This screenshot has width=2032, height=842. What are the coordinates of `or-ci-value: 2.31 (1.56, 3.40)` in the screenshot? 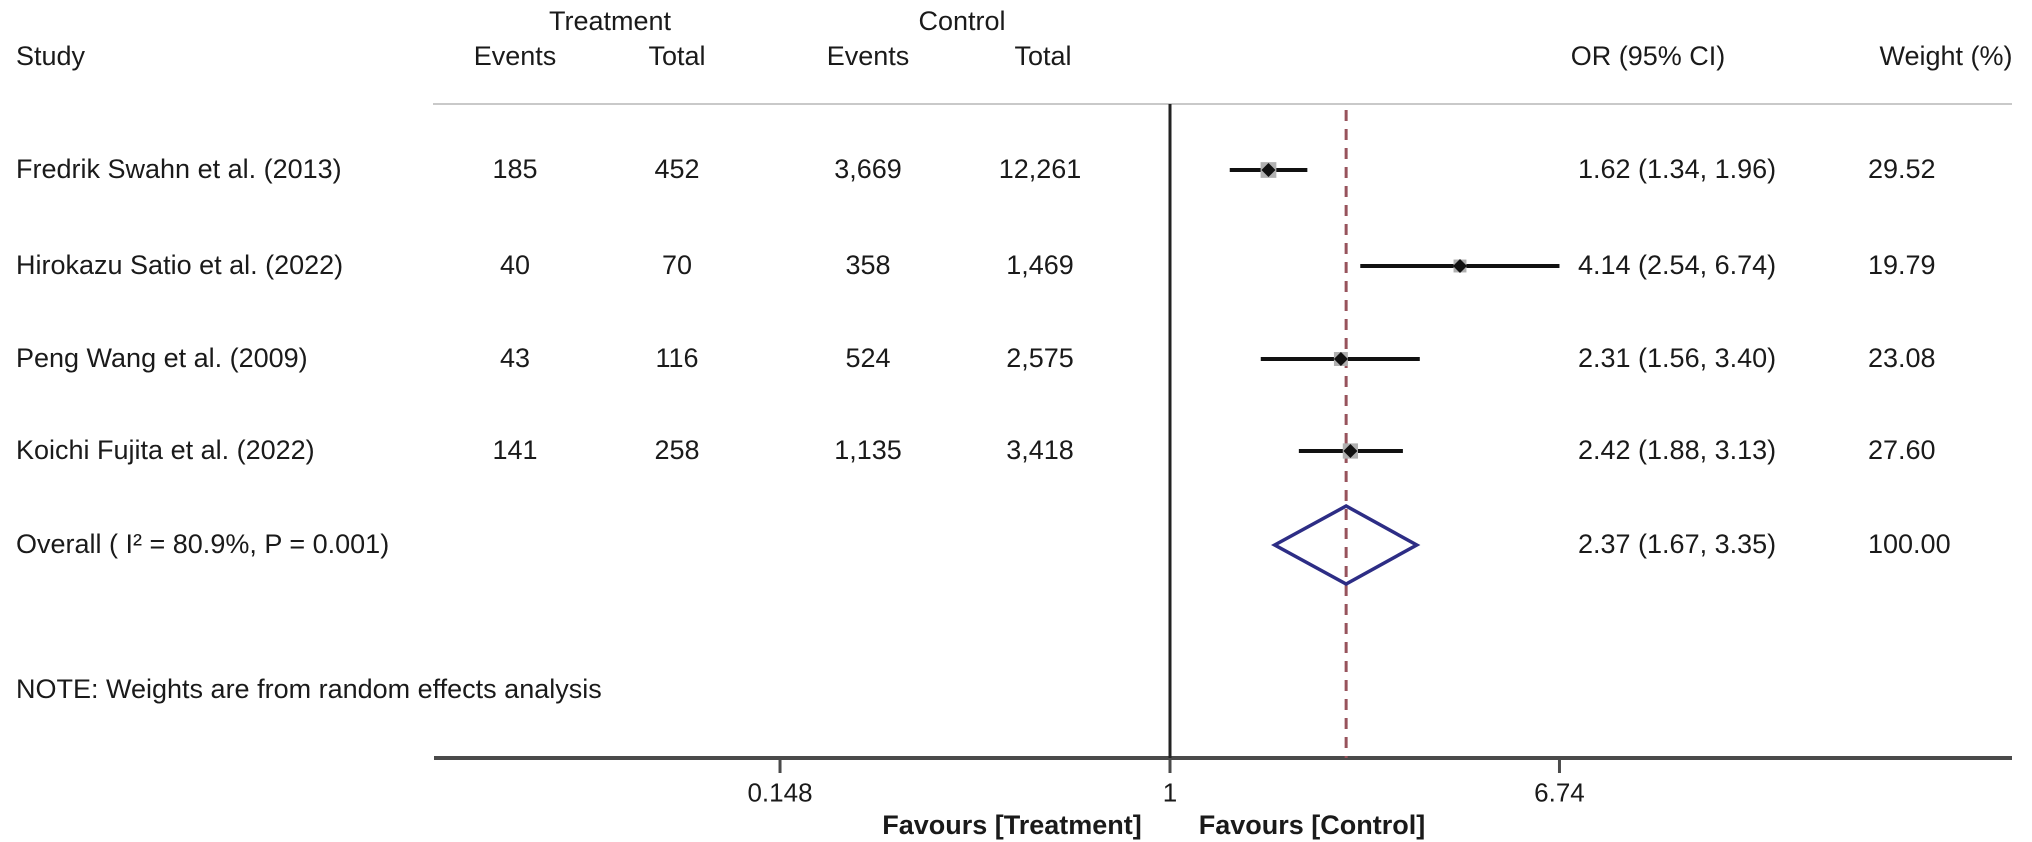 It's located at (1677, 358).